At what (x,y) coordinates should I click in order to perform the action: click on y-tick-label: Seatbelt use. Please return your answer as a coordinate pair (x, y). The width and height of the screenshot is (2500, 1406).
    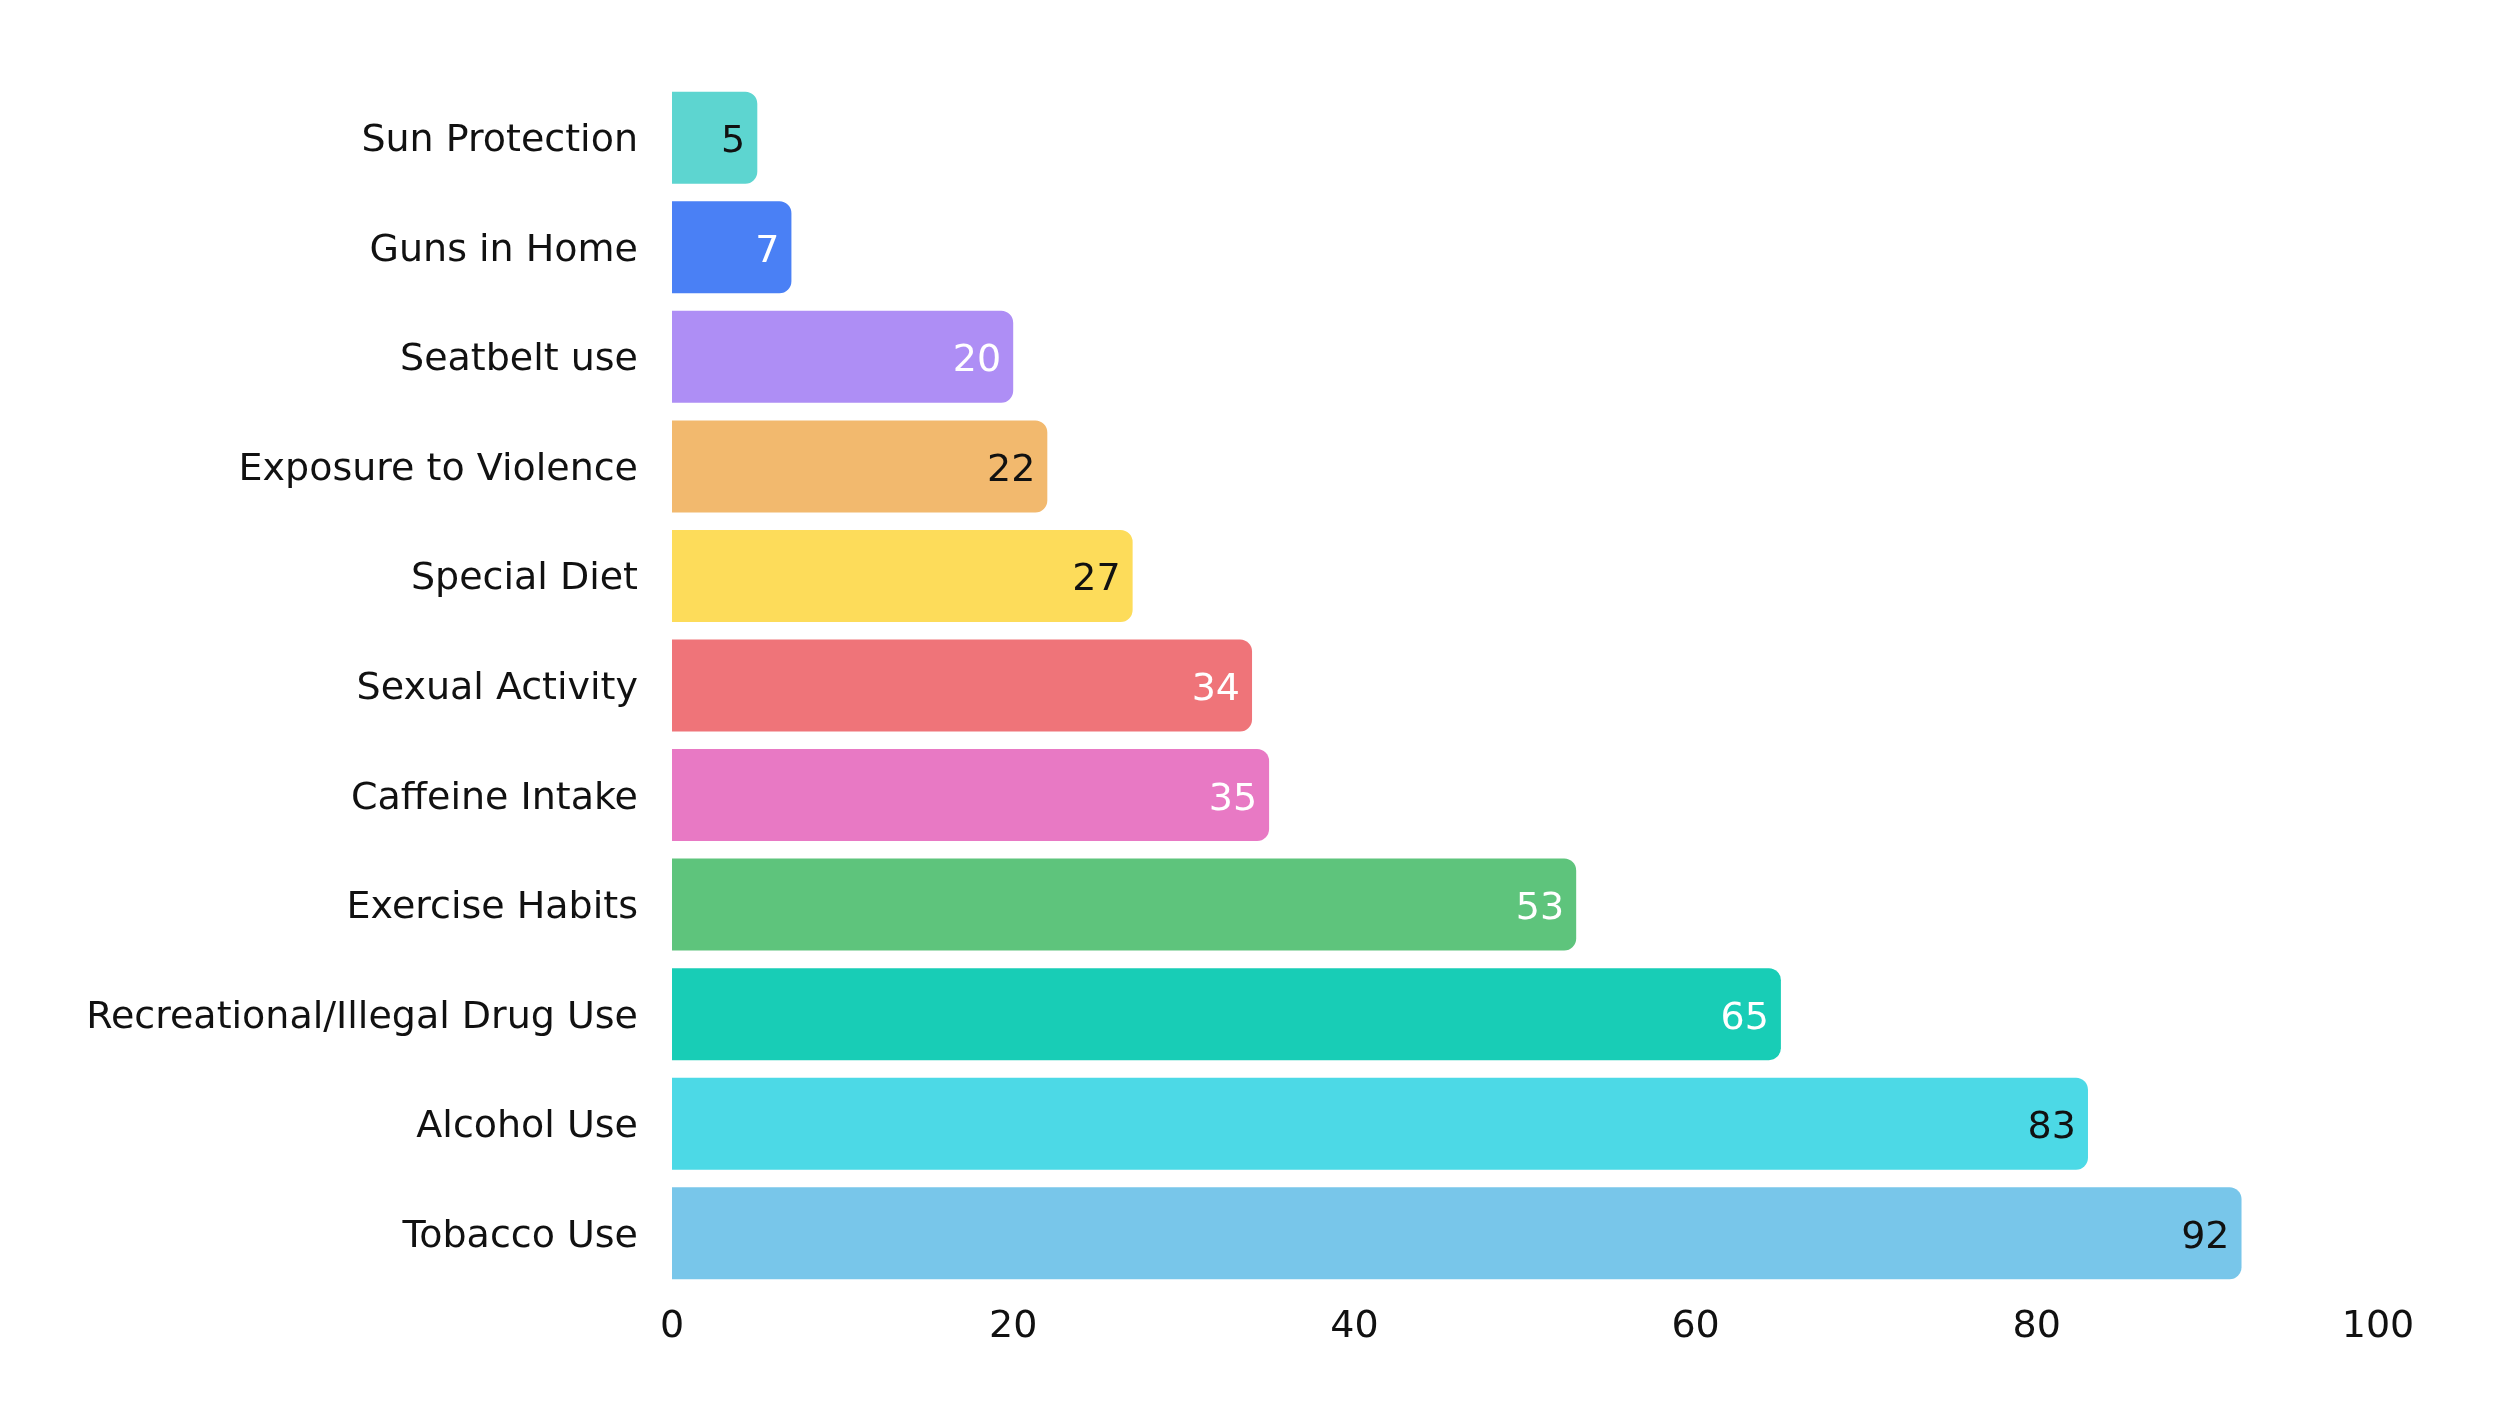
    Looking at the image, I should click on (519, 357).